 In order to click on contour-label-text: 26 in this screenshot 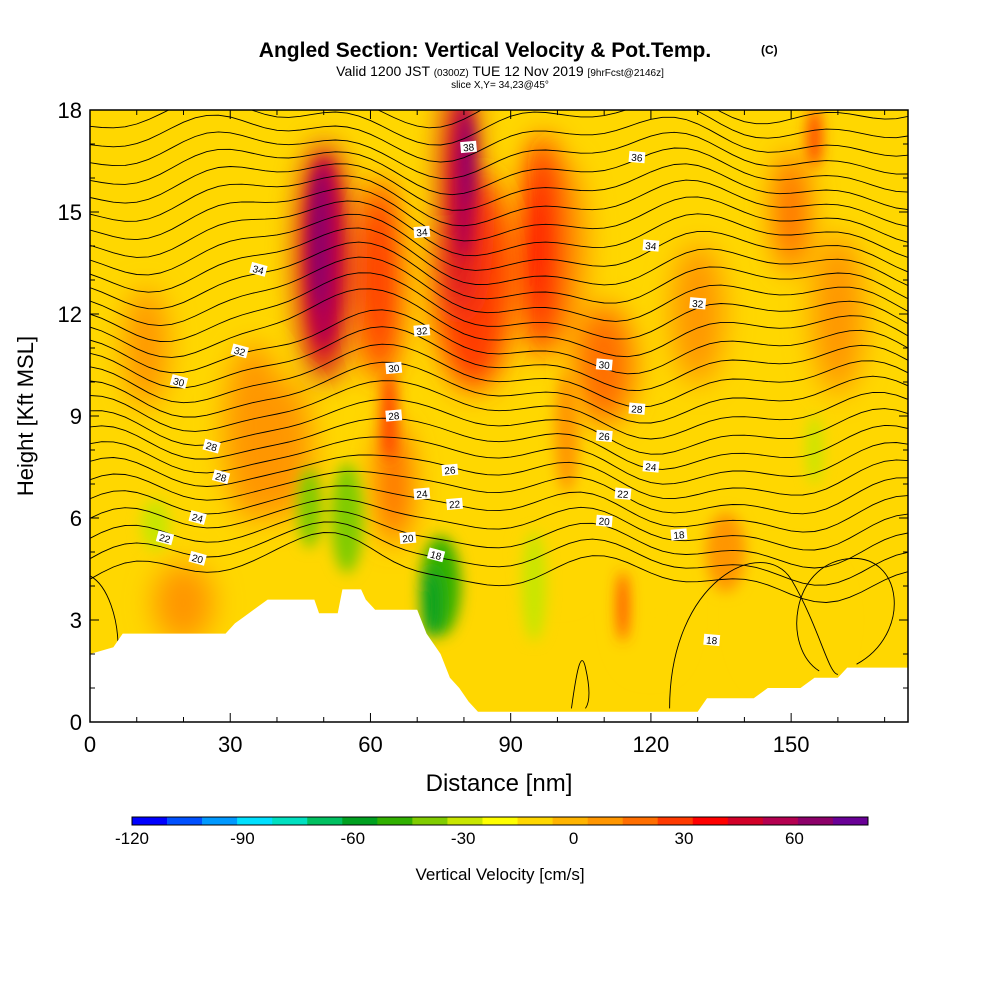, I will do `click(450, 471)`.